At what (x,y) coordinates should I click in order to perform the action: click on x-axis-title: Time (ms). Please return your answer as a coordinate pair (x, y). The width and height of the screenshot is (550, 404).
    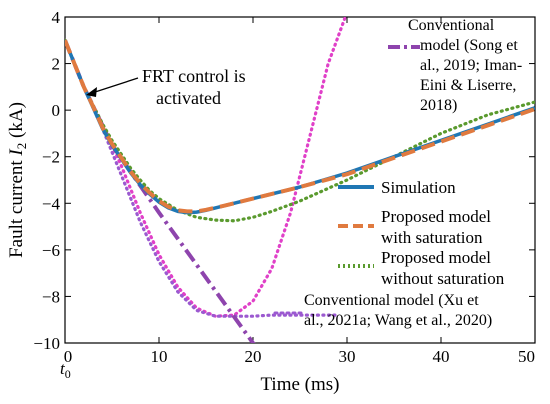
    Looking at the image, I should click on (299, 384).